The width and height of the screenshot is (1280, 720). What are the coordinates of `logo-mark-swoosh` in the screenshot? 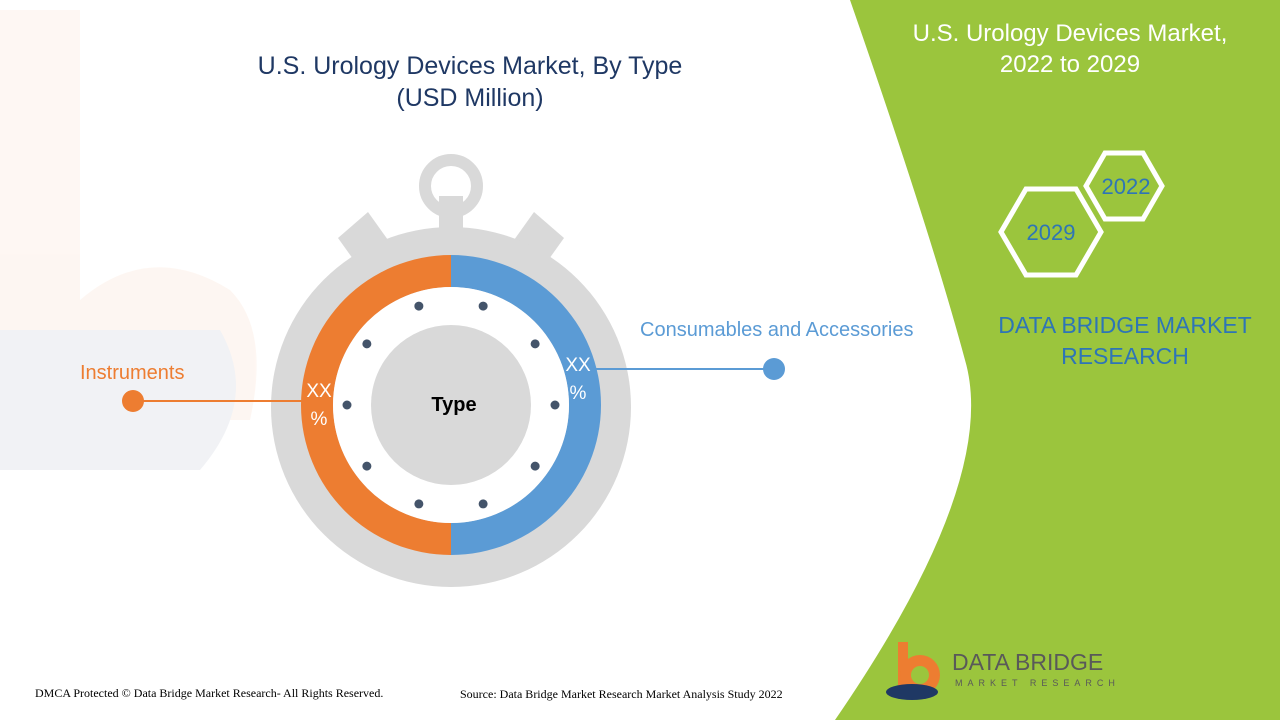 It's located at (912, 692).